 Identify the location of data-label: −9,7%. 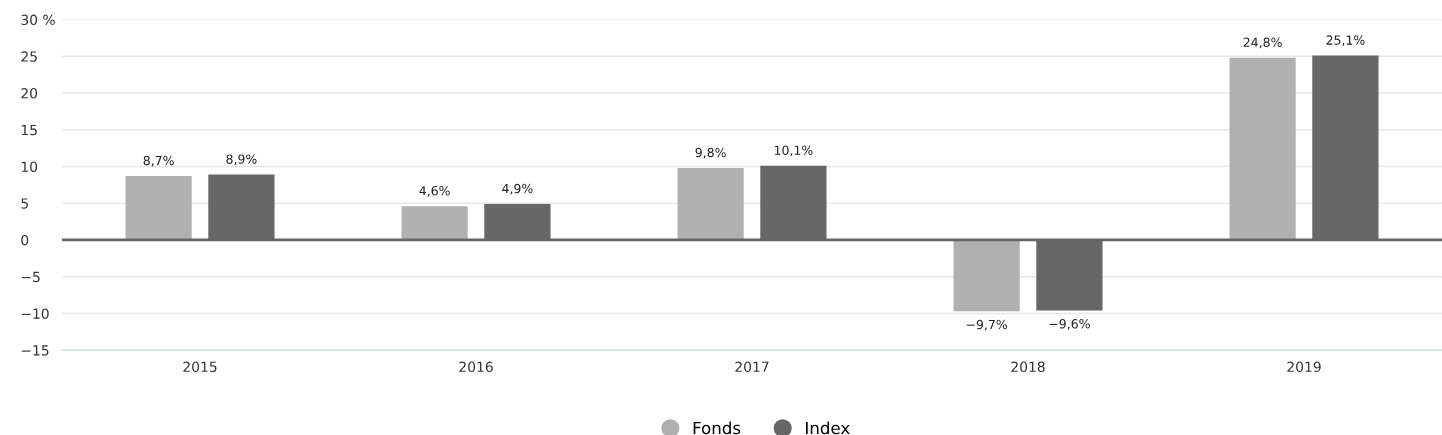
(987, 325).